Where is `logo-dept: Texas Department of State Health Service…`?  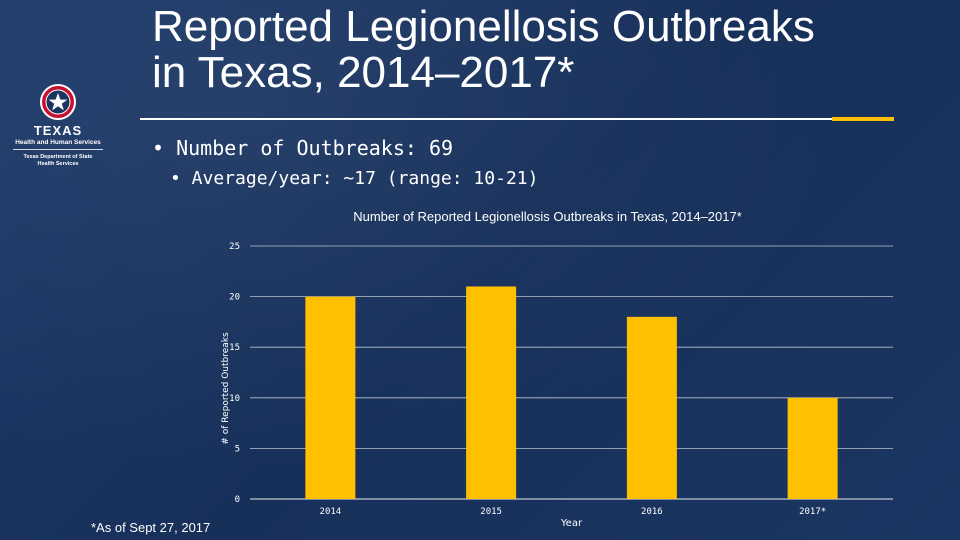 logo-dept: Texas Department of State Health Service… is located at coordinates (58, 161).